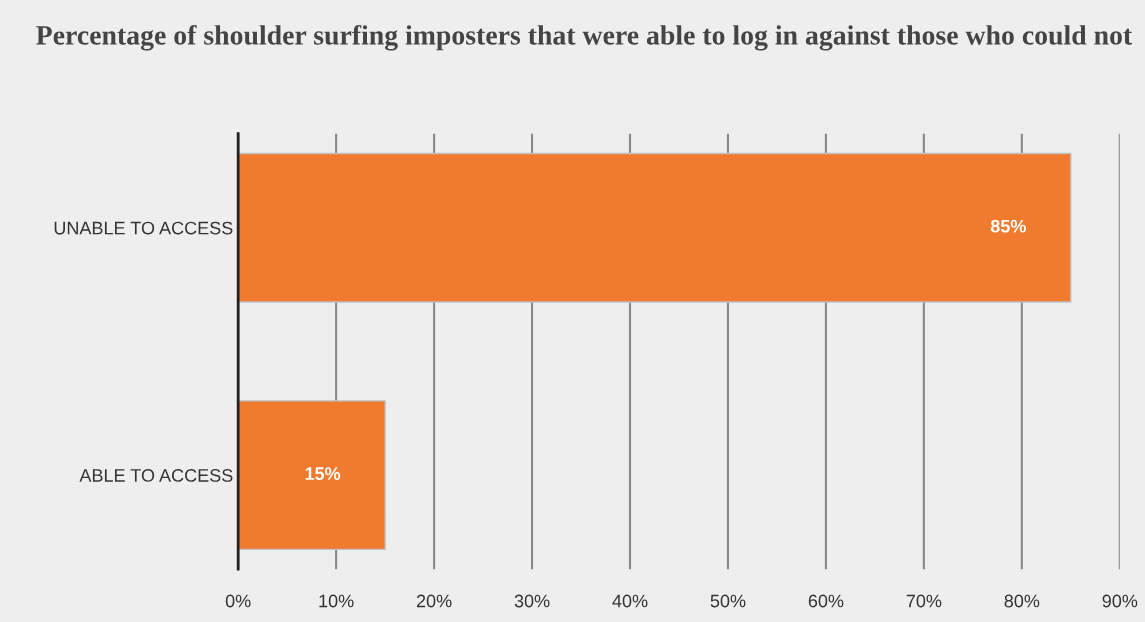 The width and height of the screenshot is (1145, 622). What do you see at coordinates (143, 228) in the screenshot?
I see `y-tick-label: UNABLE TO ACCESS` at bounding box center [143, 228].